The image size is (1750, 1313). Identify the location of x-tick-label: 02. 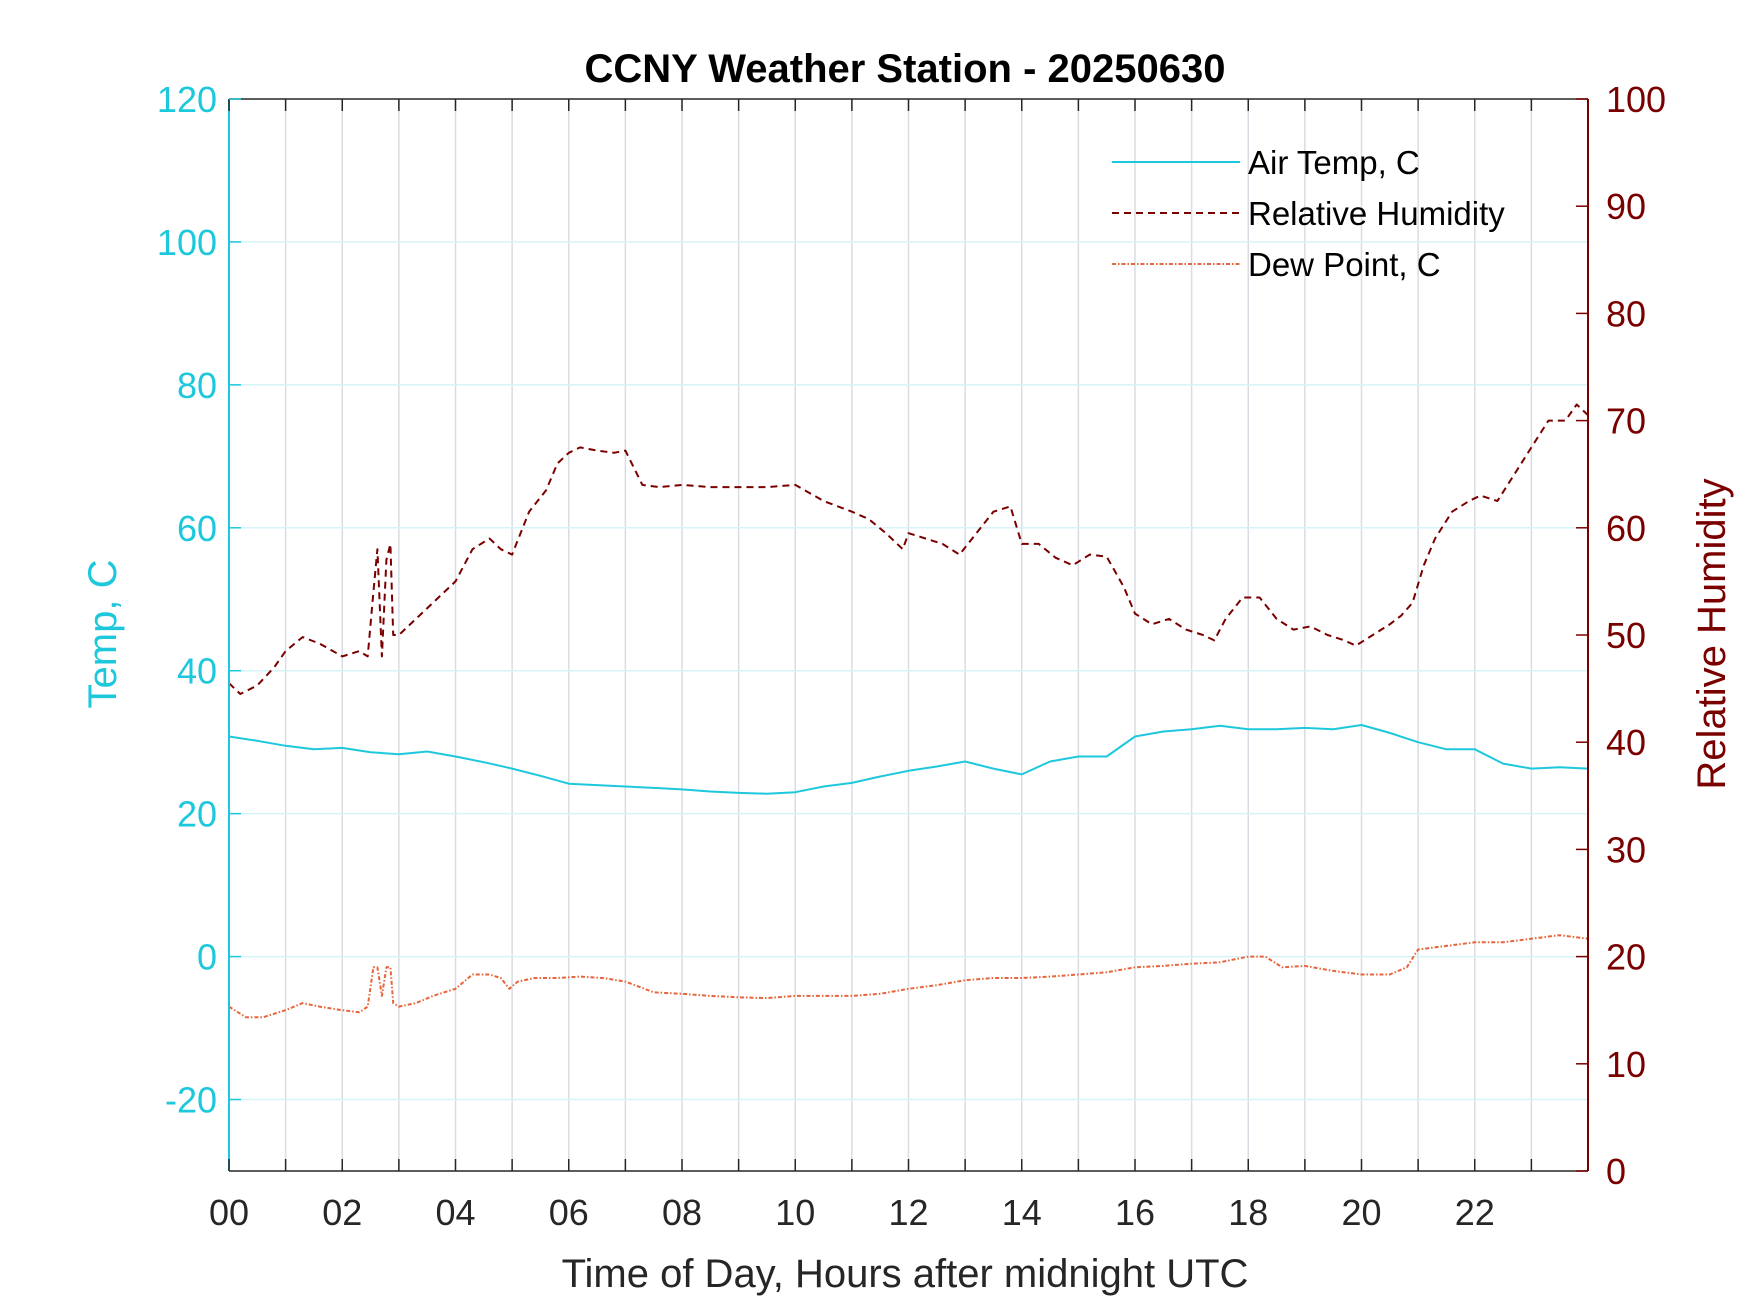
(342, 1212).